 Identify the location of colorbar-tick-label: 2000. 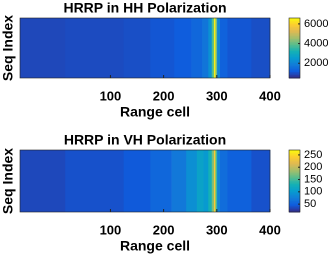
(316, 63).